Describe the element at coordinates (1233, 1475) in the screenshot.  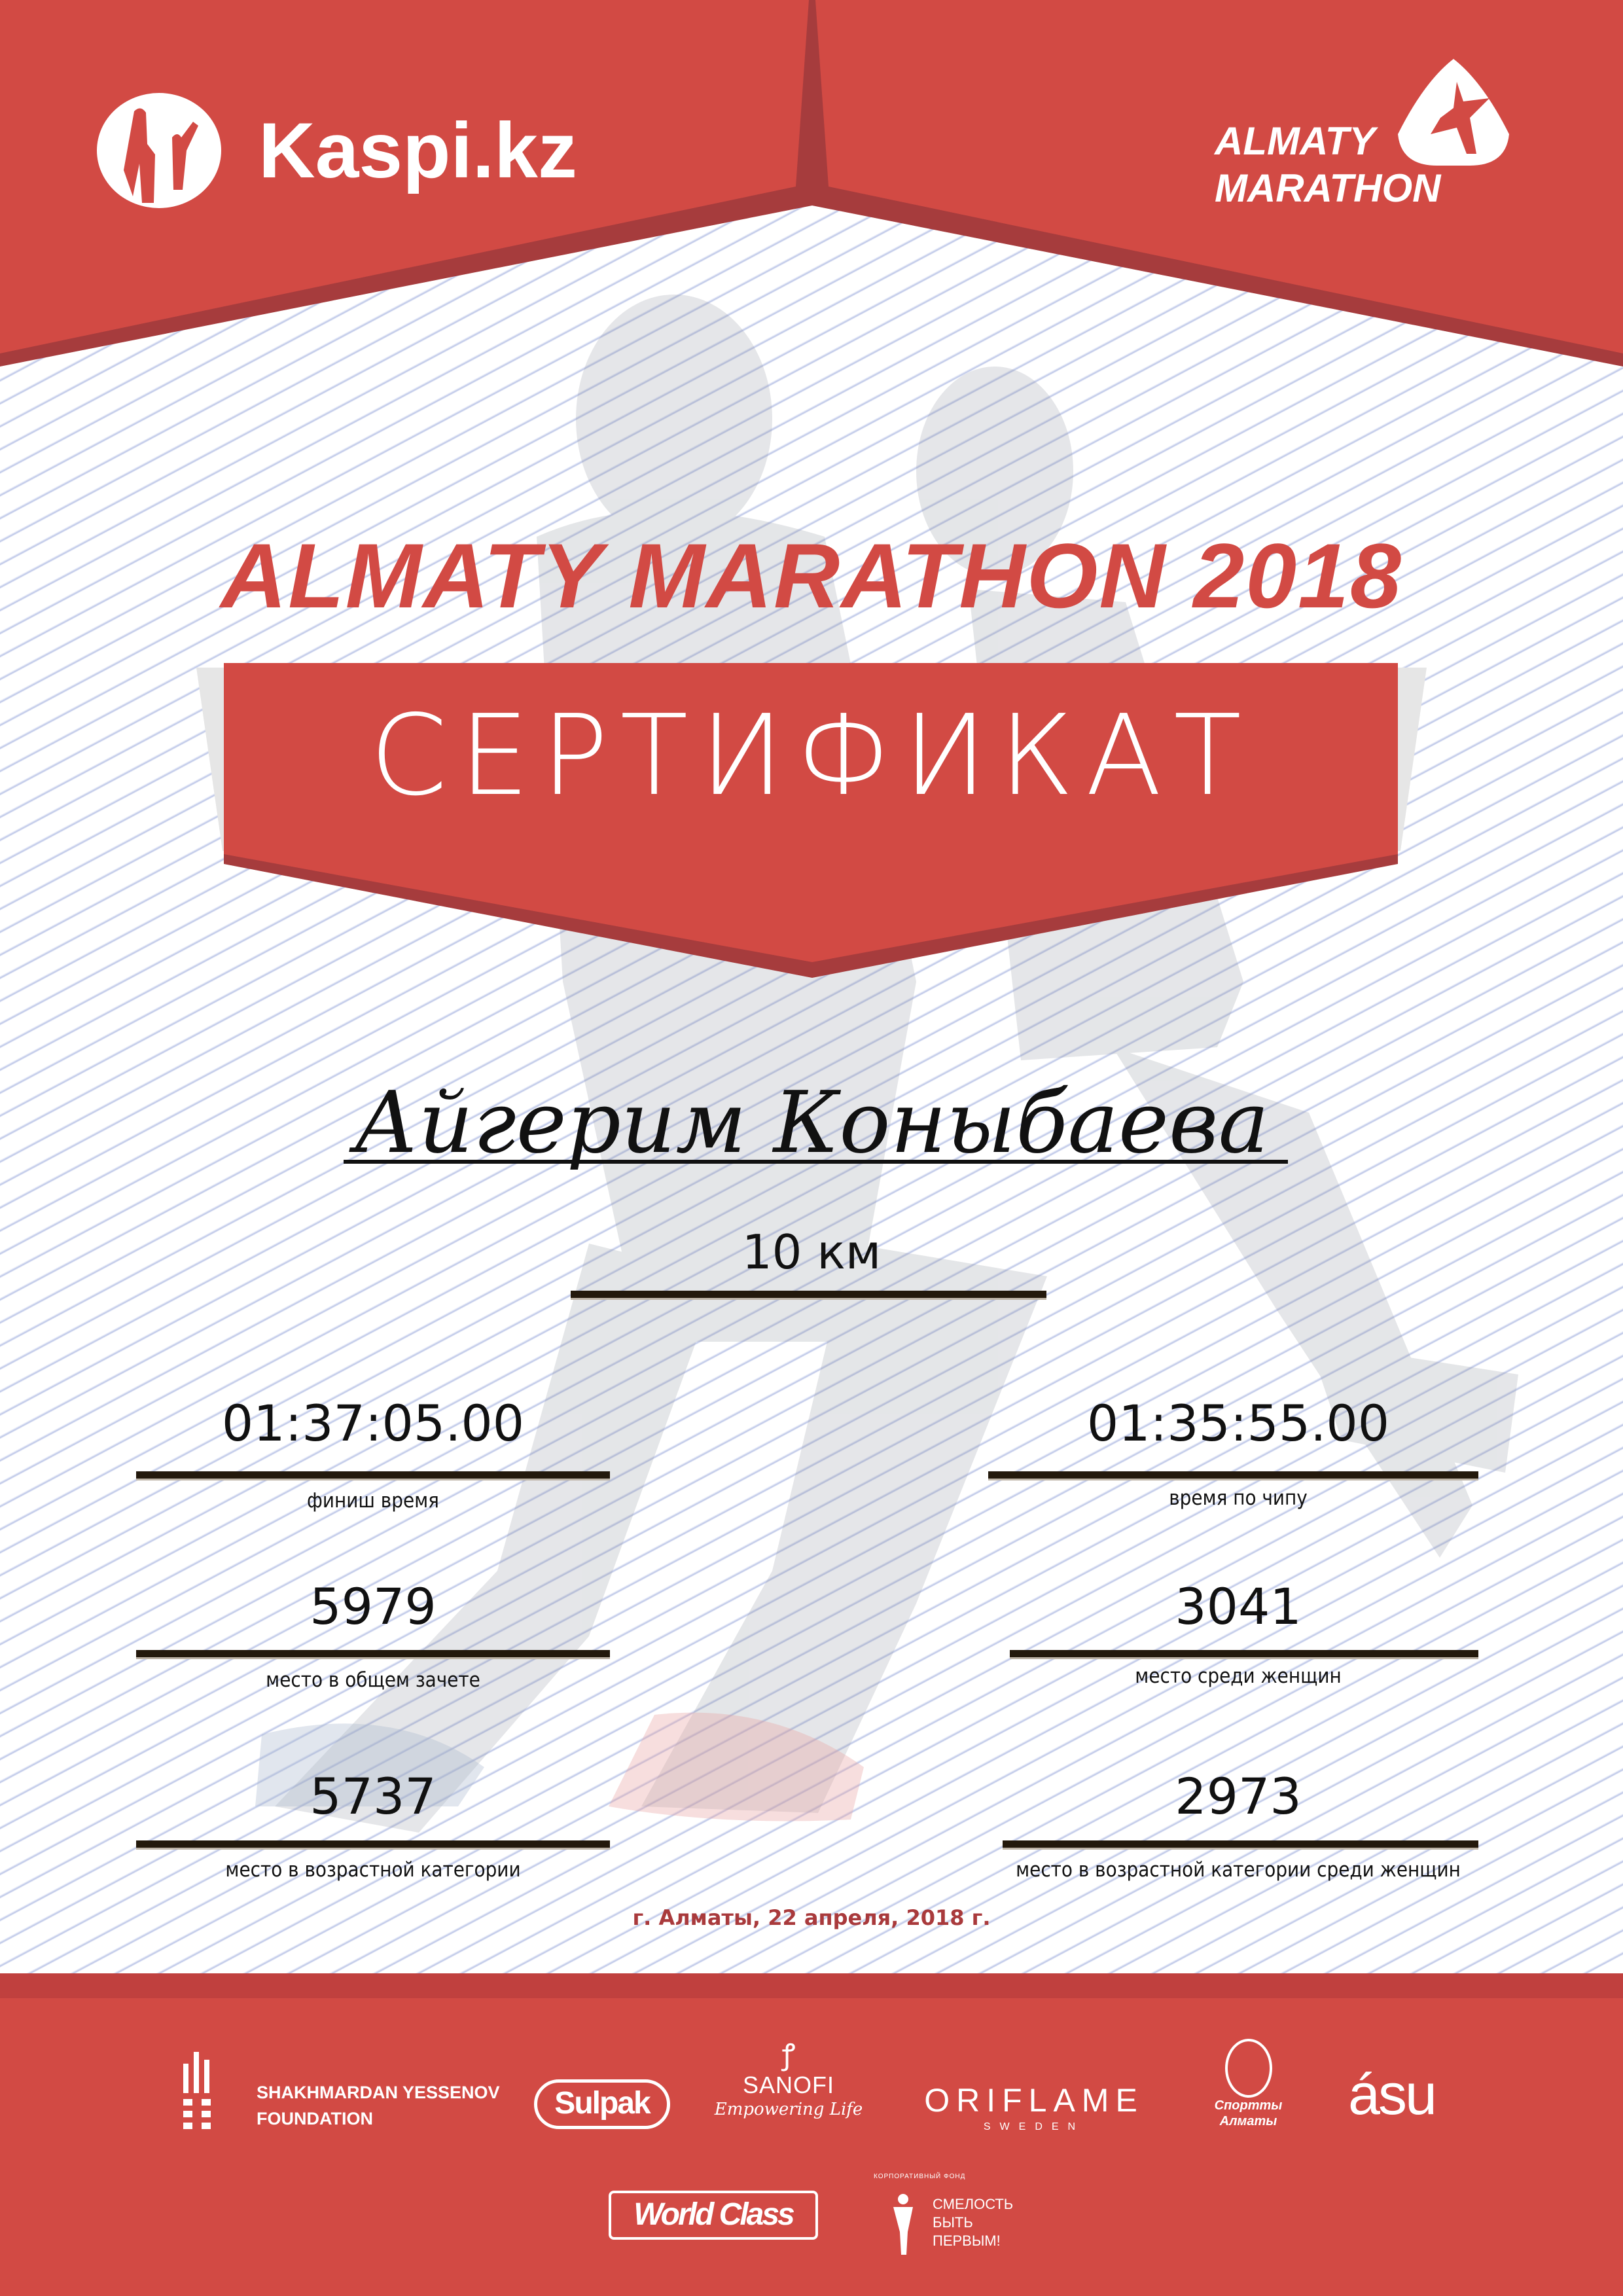
I see `chip-time-line` at that location.